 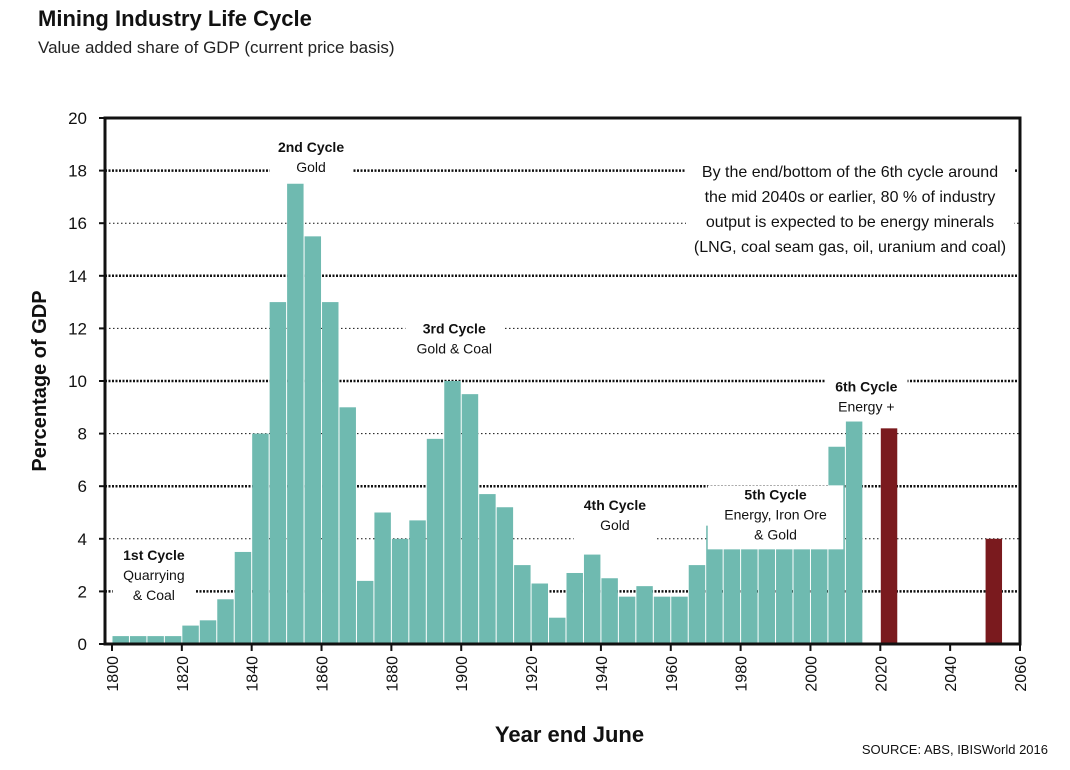 What do you see at coordinates (811, 674) in the screenshot?
I see `x-tick-label: 2000` at bounding box center [811, 674].